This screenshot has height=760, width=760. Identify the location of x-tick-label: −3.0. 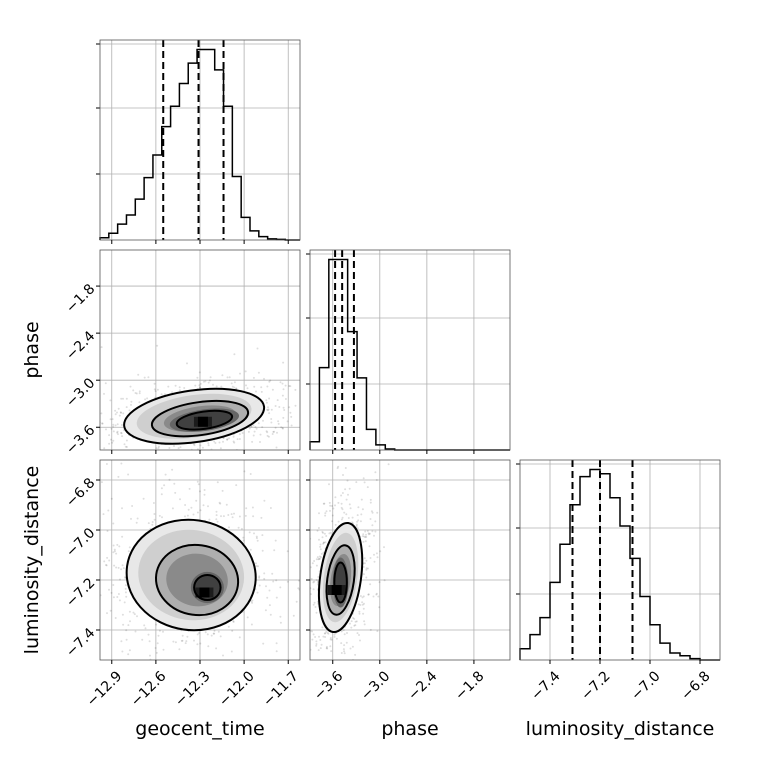
(375, 685).